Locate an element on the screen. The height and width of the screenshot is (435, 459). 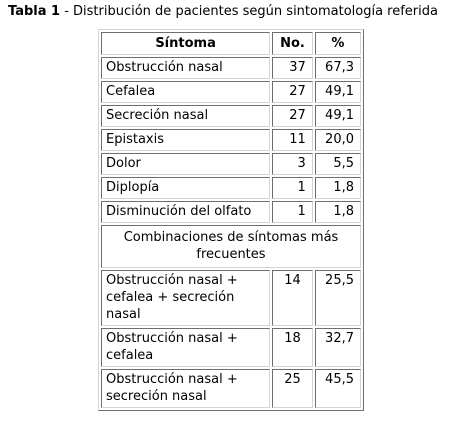
table-row: Diplopía 1 1,8 is located at coordinates (231, 188).